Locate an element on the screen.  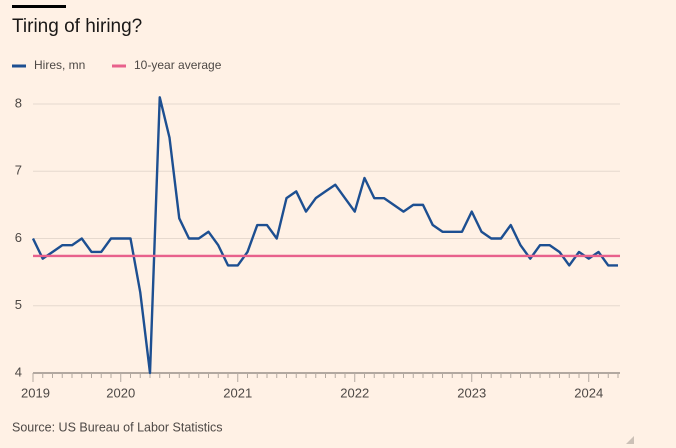
x-tick-label: 2020 is located at coordinates (120, 392).